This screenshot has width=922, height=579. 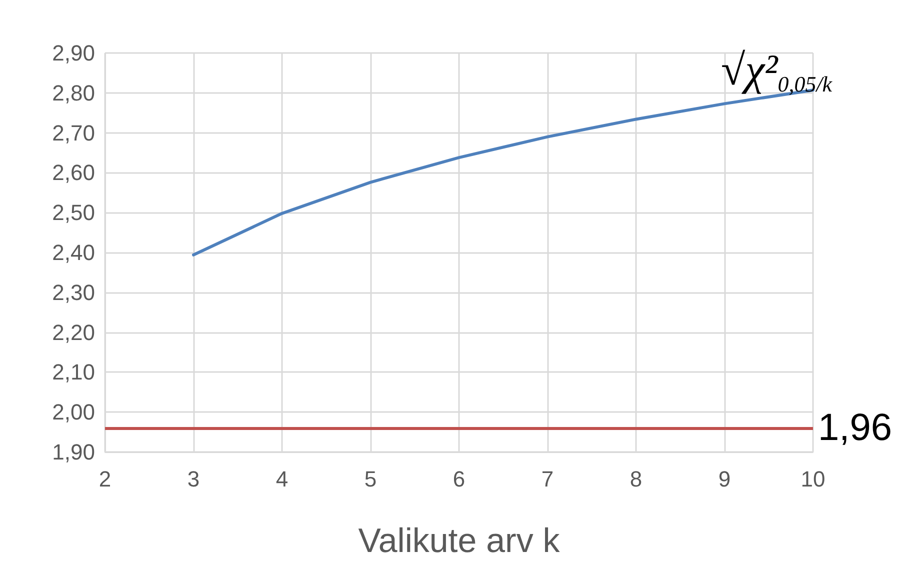 I want to click on y-tick-label: 2,60, so click(x=73, y=173).